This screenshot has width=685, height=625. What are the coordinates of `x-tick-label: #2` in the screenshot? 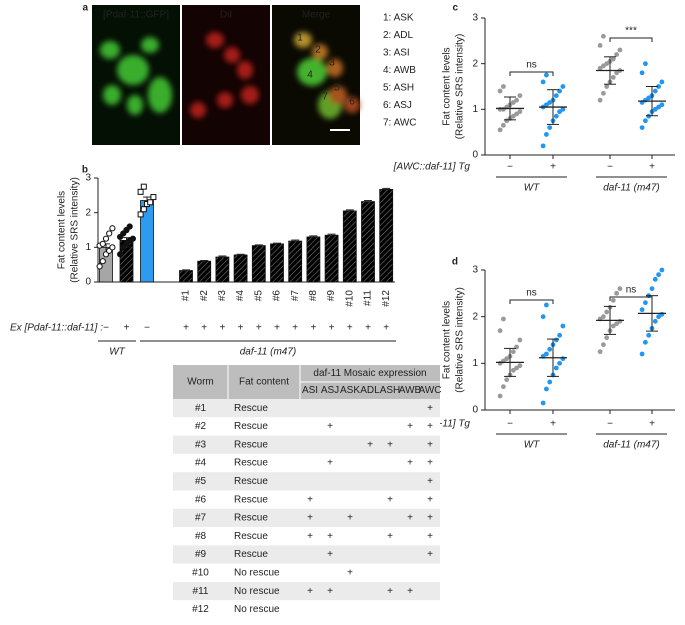 It's located at (204, 296).